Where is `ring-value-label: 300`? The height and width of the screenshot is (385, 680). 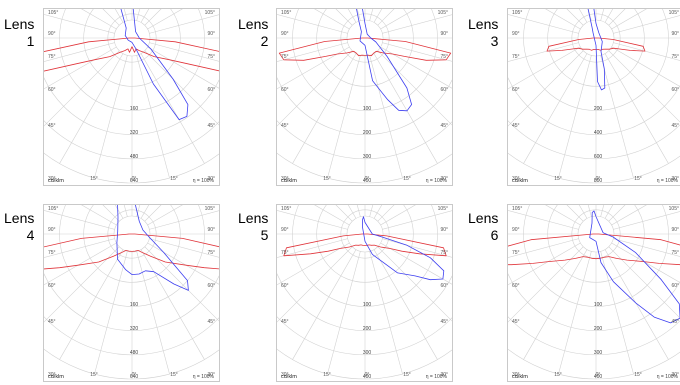 ring-value-label: 300 is located at coordinates (598, 353).